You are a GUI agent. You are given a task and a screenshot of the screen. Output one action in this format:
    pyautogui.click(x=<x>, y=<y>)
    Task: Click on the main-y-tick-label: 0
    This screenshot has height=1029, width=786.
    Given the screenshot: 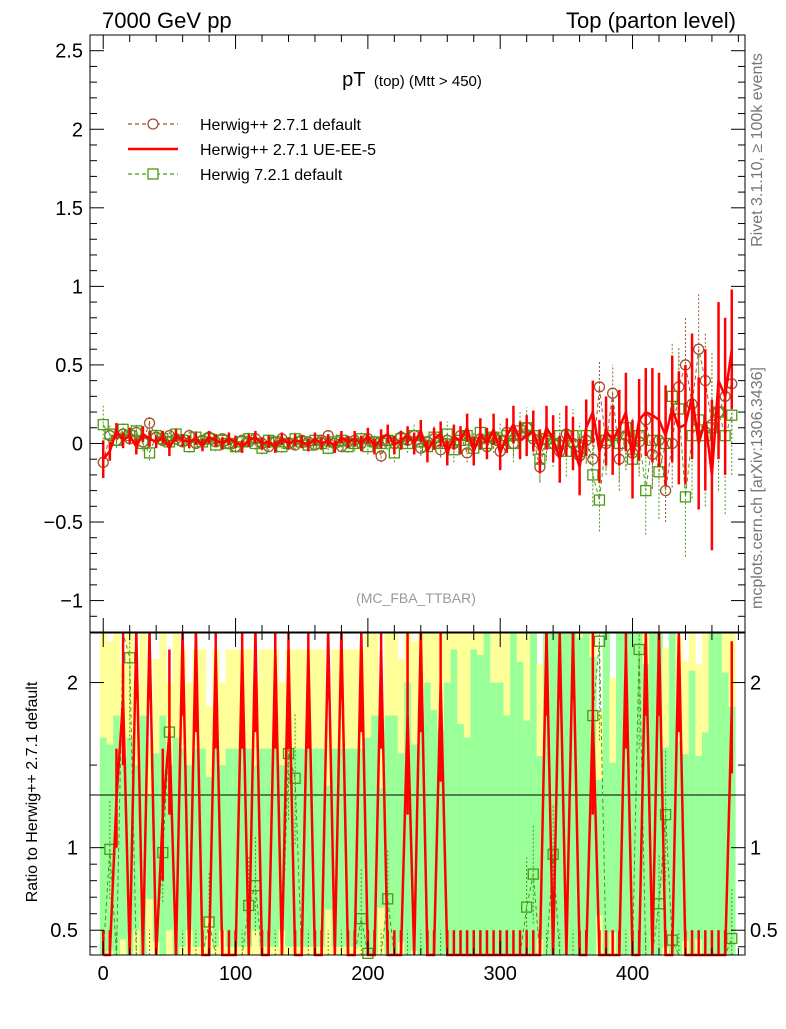 What is the action you would take?
    pyautogui.click(x=77, y=444)
    